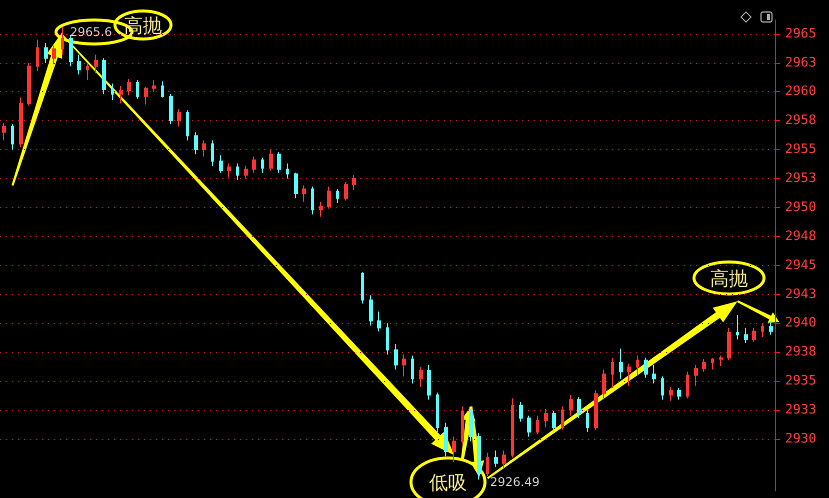  I want to click on annotation: 2926.49, so click(515, 482).